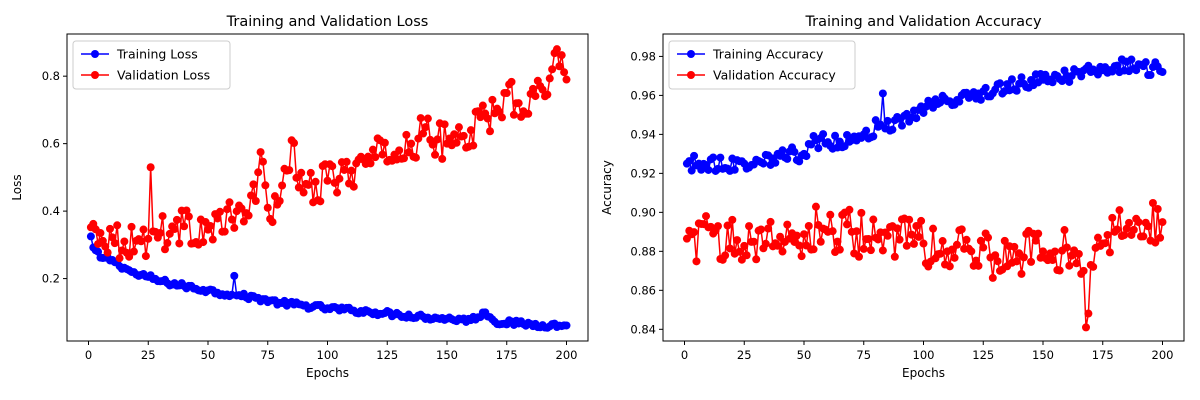 This screenshot has height=400, width=1200. What do you see at coordinates (923, 373) in the screenshot?
I see `x-axis-label: Epochs` at bounding box center [923, 373].